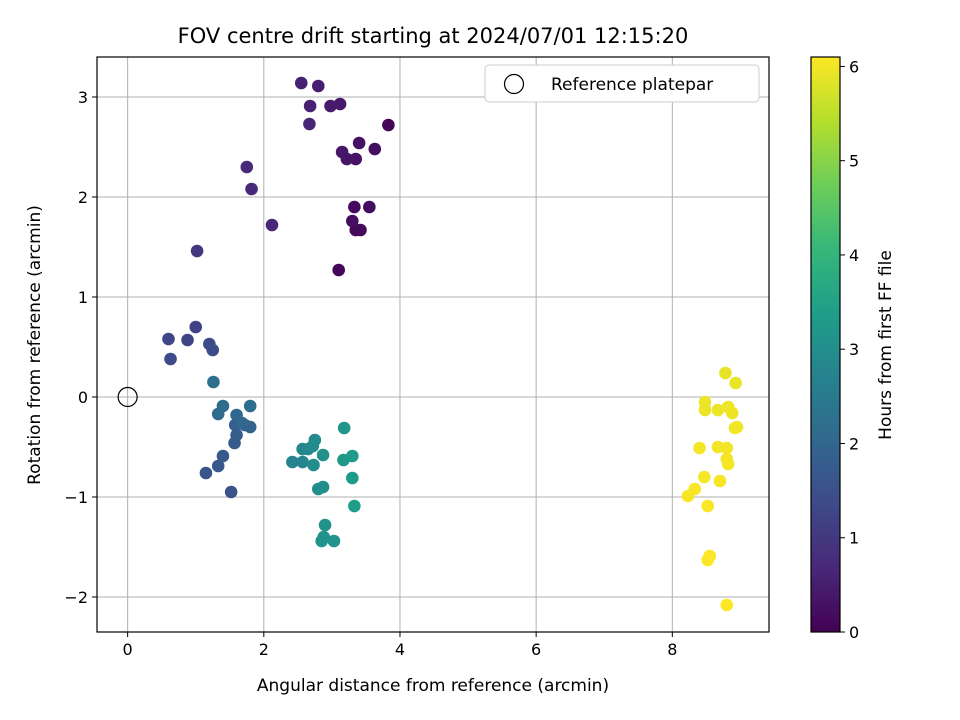  Describe the element at coordinates (83, 297) in the screenshot. I see `y-tick-label: 1` at that location.